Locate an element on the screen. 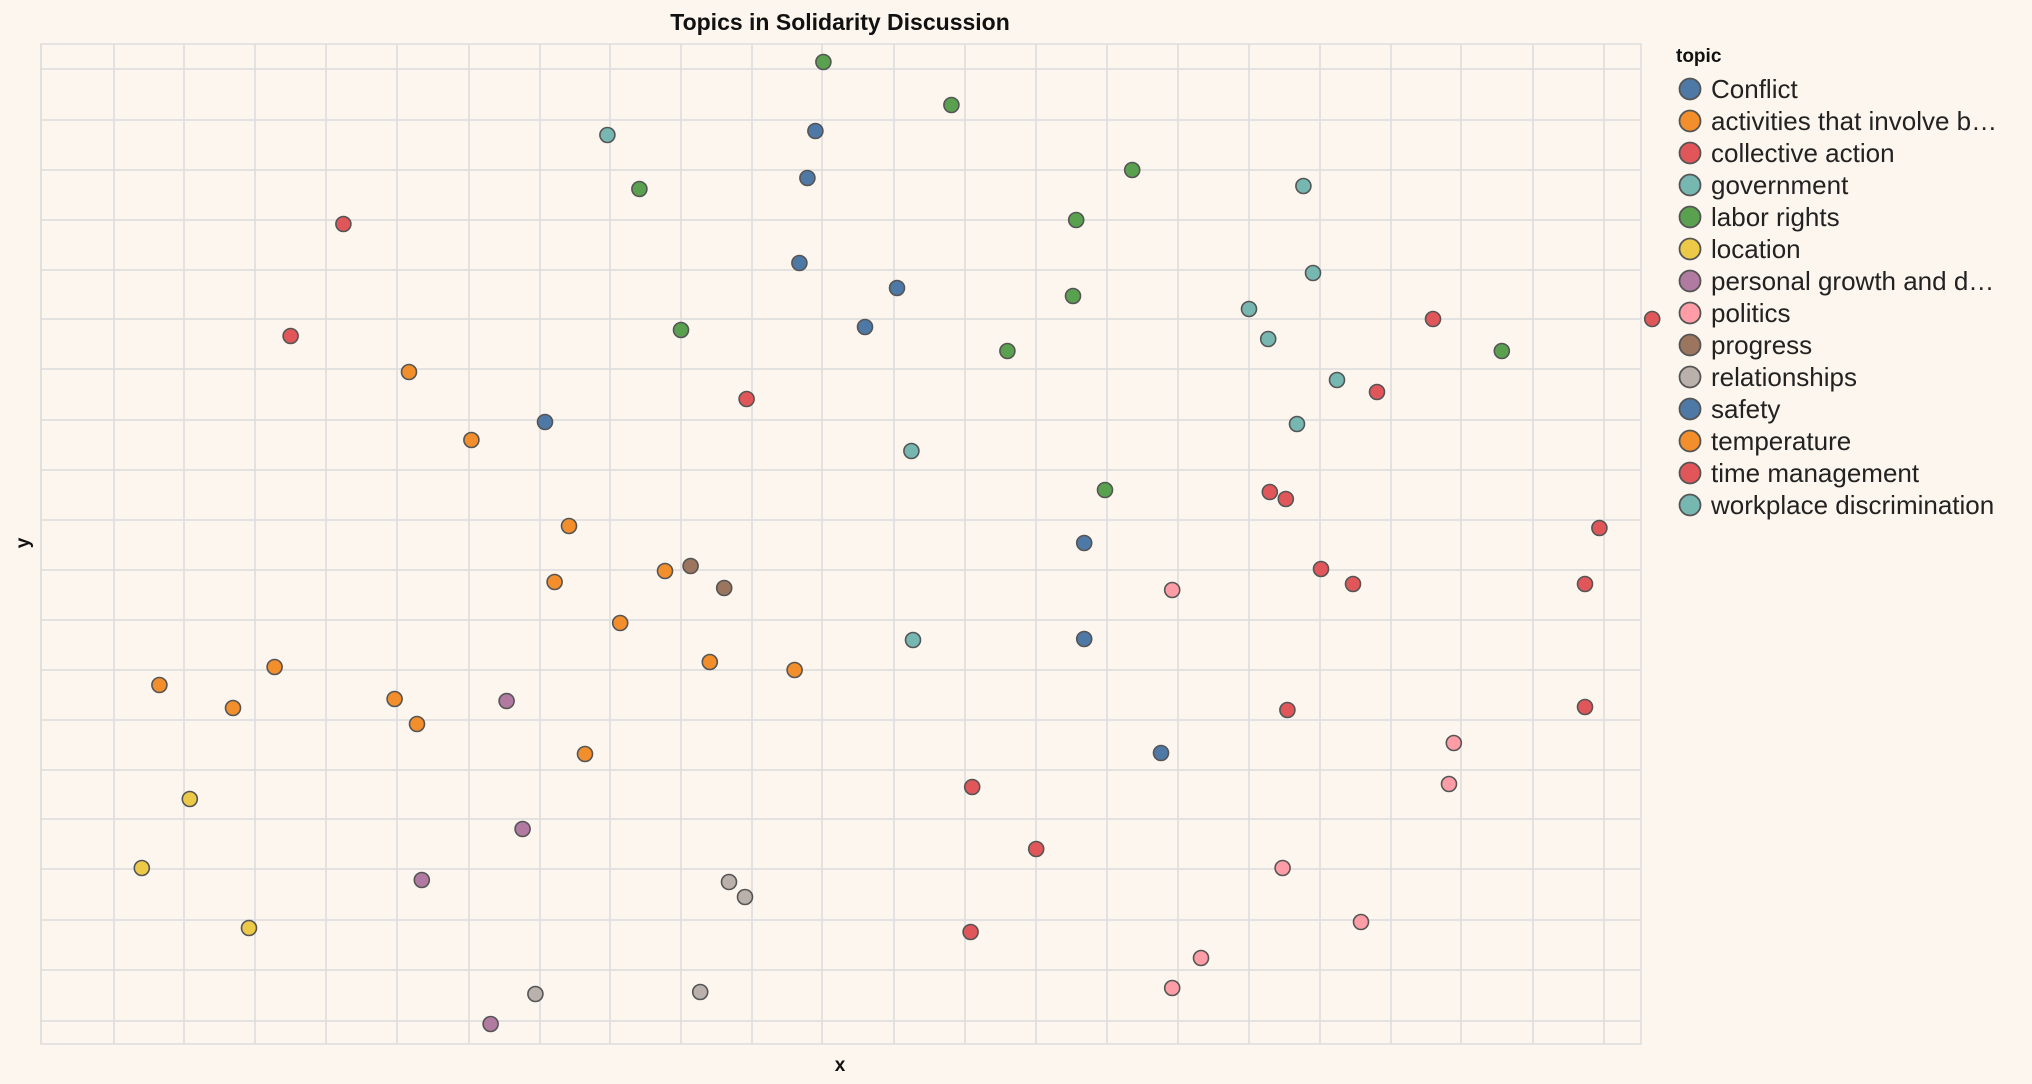 The image size is (2032, 1084). legend-label: time management is located at coordinates (1815, 473).